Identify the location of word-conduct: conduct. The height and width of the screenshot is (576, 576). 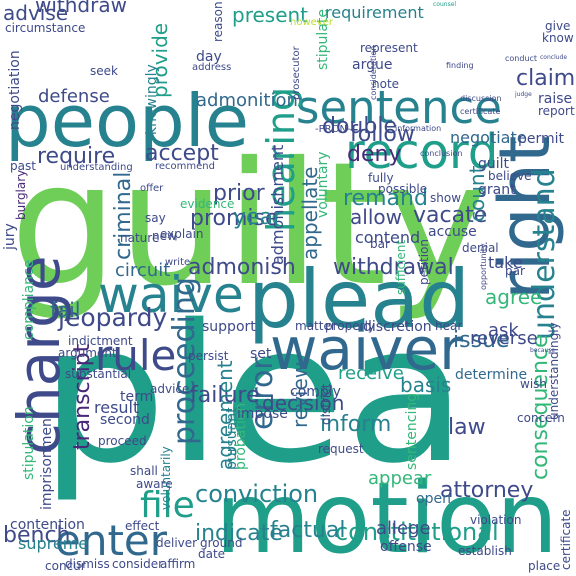
(521, 58).